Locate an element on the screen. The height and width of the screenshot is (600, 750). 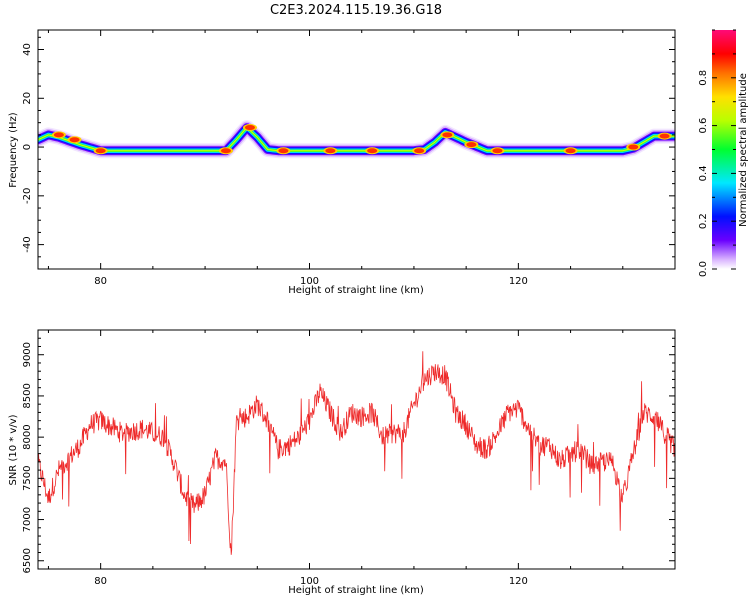
colorbar-label: Normalized spectral amplitude is located at coordinates (743, 150).